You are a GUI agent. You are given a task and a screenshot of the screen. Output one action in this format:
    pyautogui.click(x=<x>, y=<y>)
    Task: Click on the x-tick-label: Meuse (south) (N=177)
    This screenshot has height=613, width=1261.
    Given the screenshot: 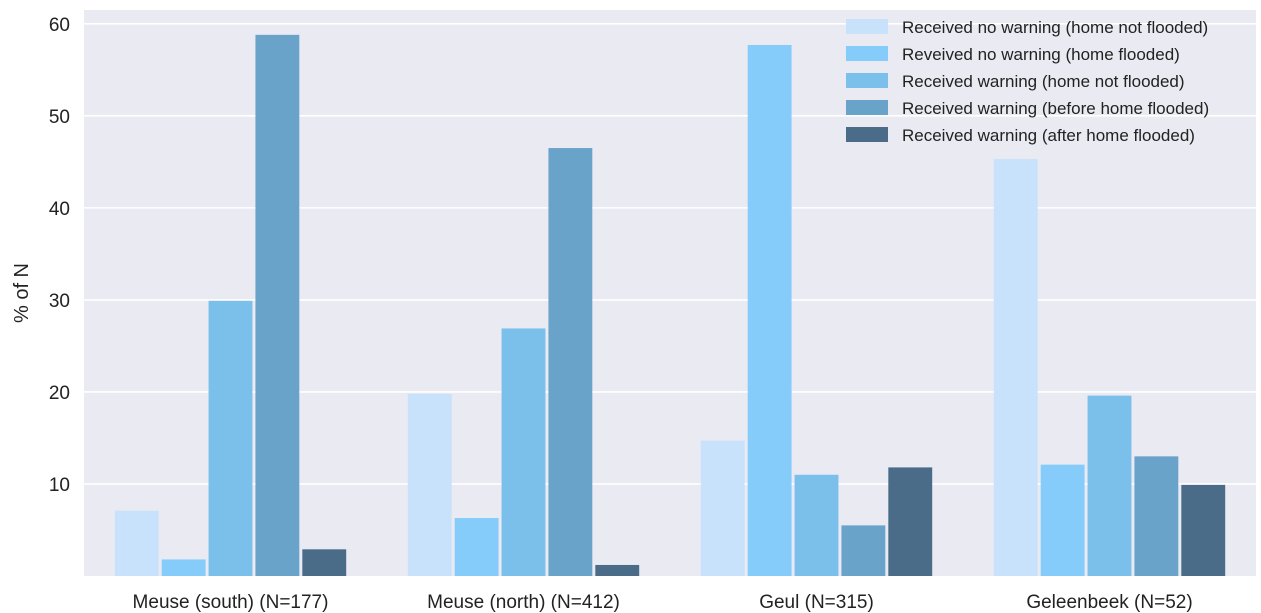 What is the action you would take?
    pyautogui.click(x=231, y=602)
    